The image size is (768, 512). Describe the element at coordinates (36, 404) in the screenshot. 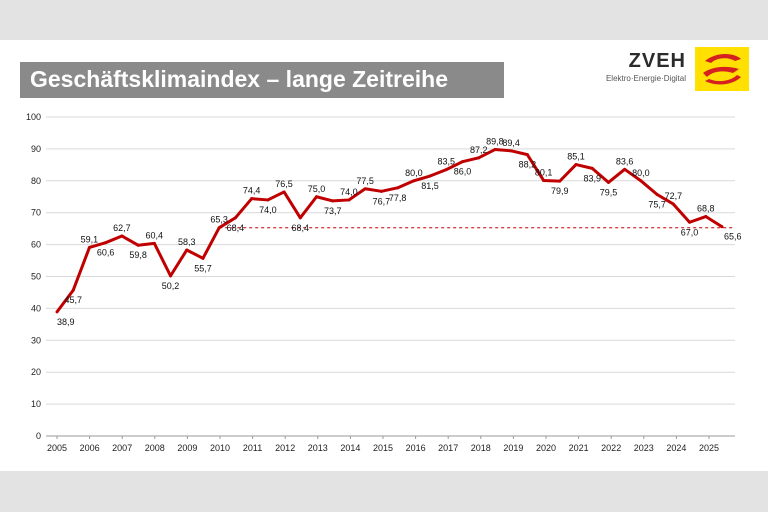

I see `y-tick-label: 10` at that location.